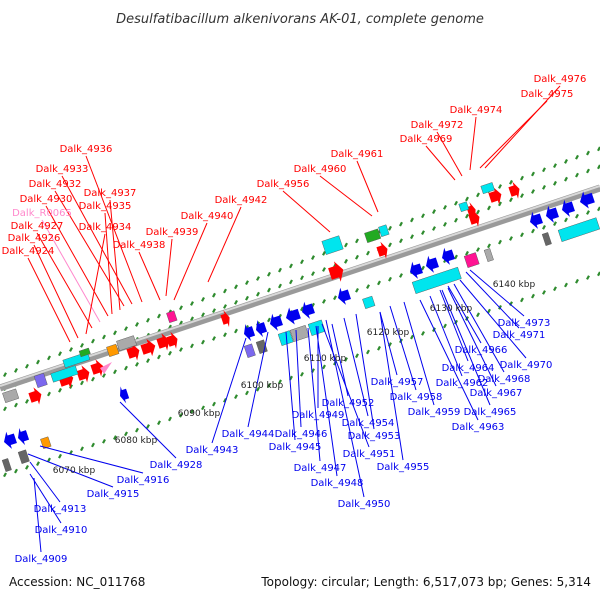 This screenshot has height=600, width=600. Describe the element at coordinates (448, 256) in the screenshot. I see `reverse-gene-arrow-shape` at that location.